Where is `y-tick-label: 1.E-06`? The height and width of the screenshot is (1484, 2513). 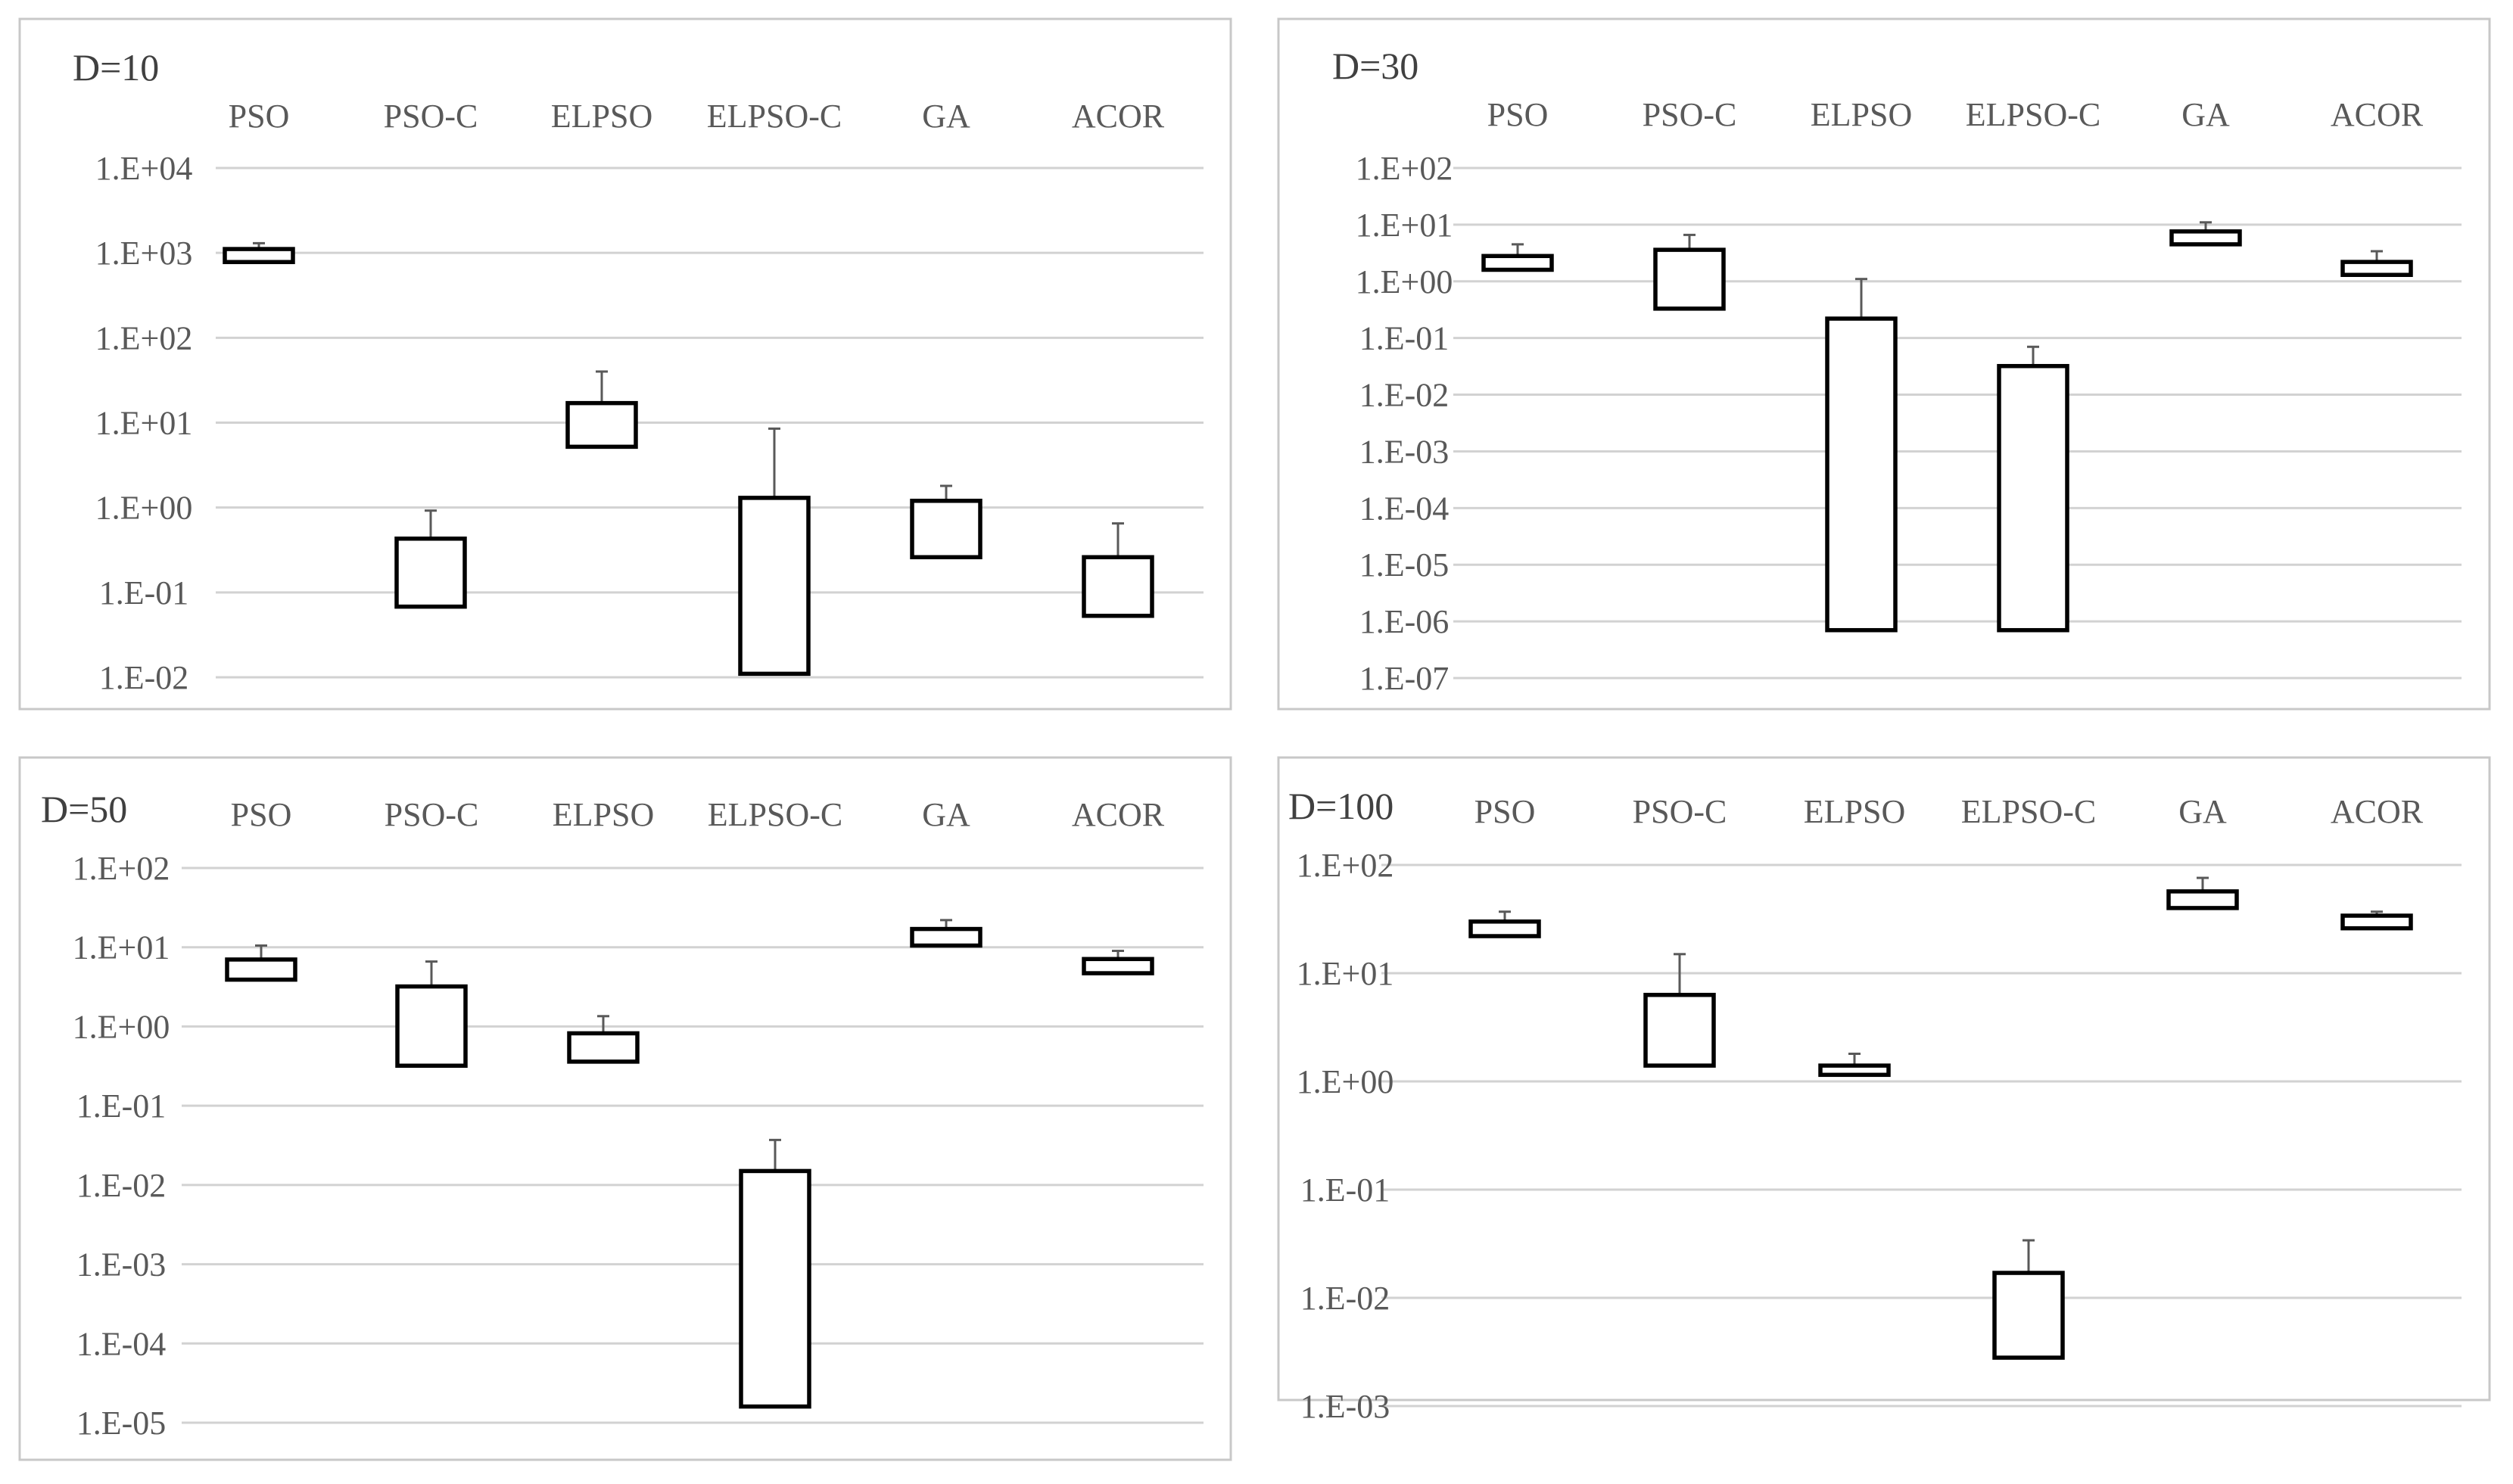
y-tick-label: 1.E-06 is located at coordinates (1404, 621).